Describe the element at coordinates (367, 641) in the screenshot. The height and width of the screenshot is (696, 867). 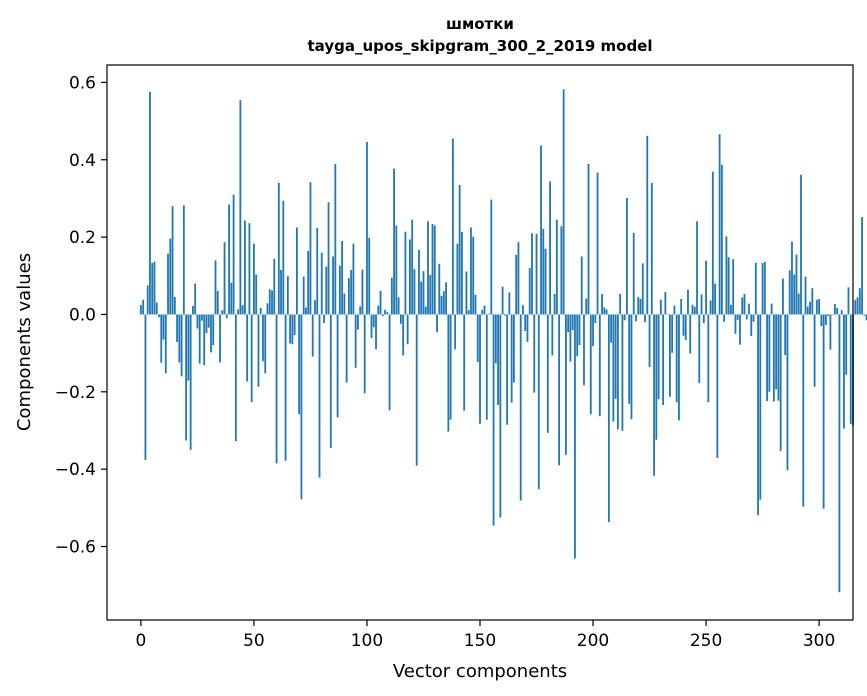
I see `x-tick-label: 100` at that location.